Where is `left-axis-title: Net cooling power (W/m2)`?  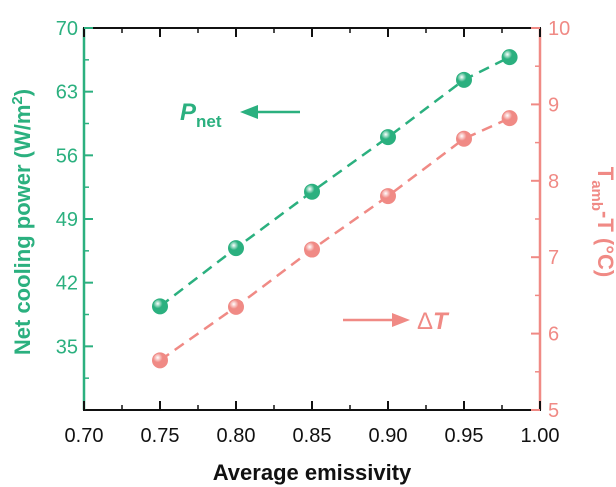 left-axis-title: Net cooling power (W/m2) is located at coordinates (22, 222).